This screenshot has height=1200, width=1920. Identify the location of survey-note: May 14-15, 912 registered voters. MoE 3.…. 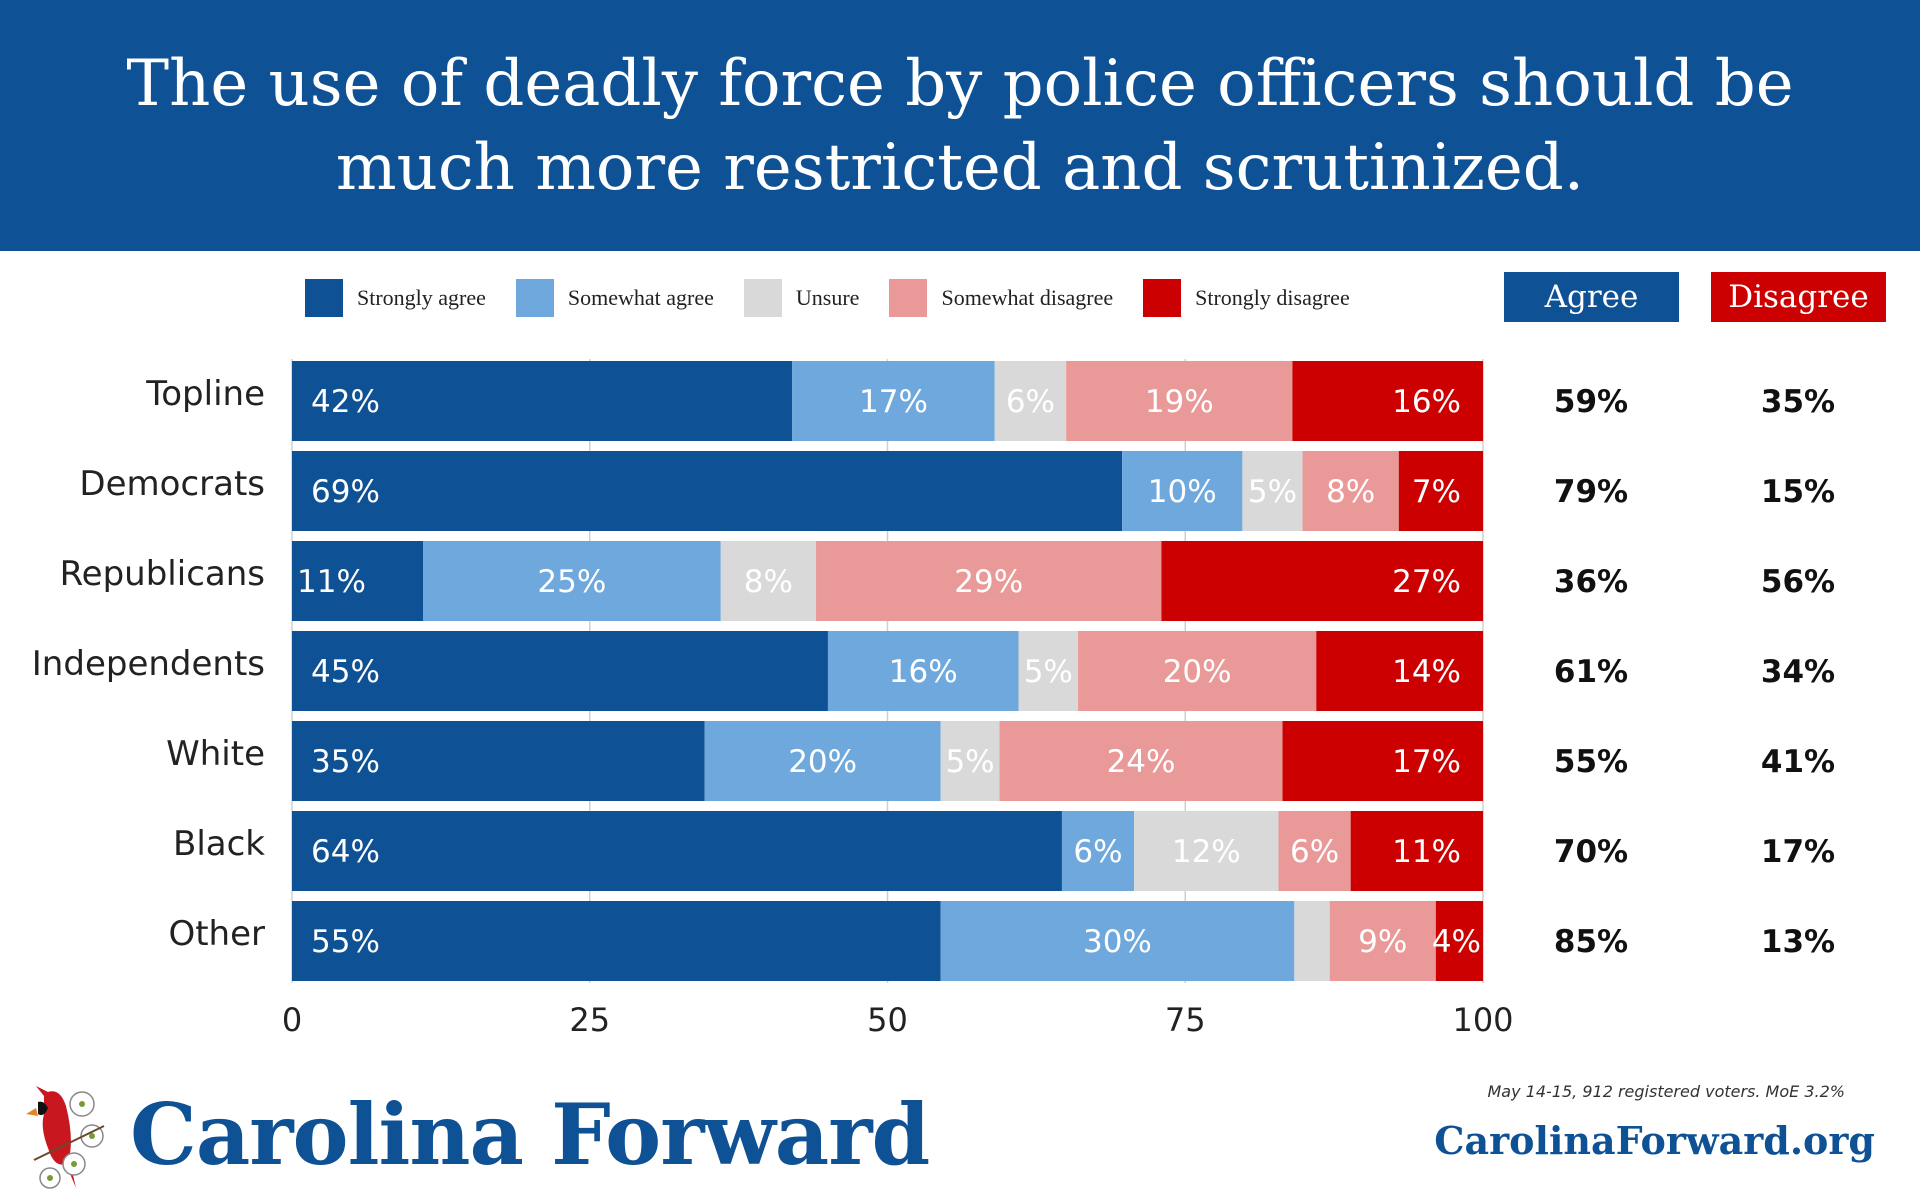
(1666, 1091).